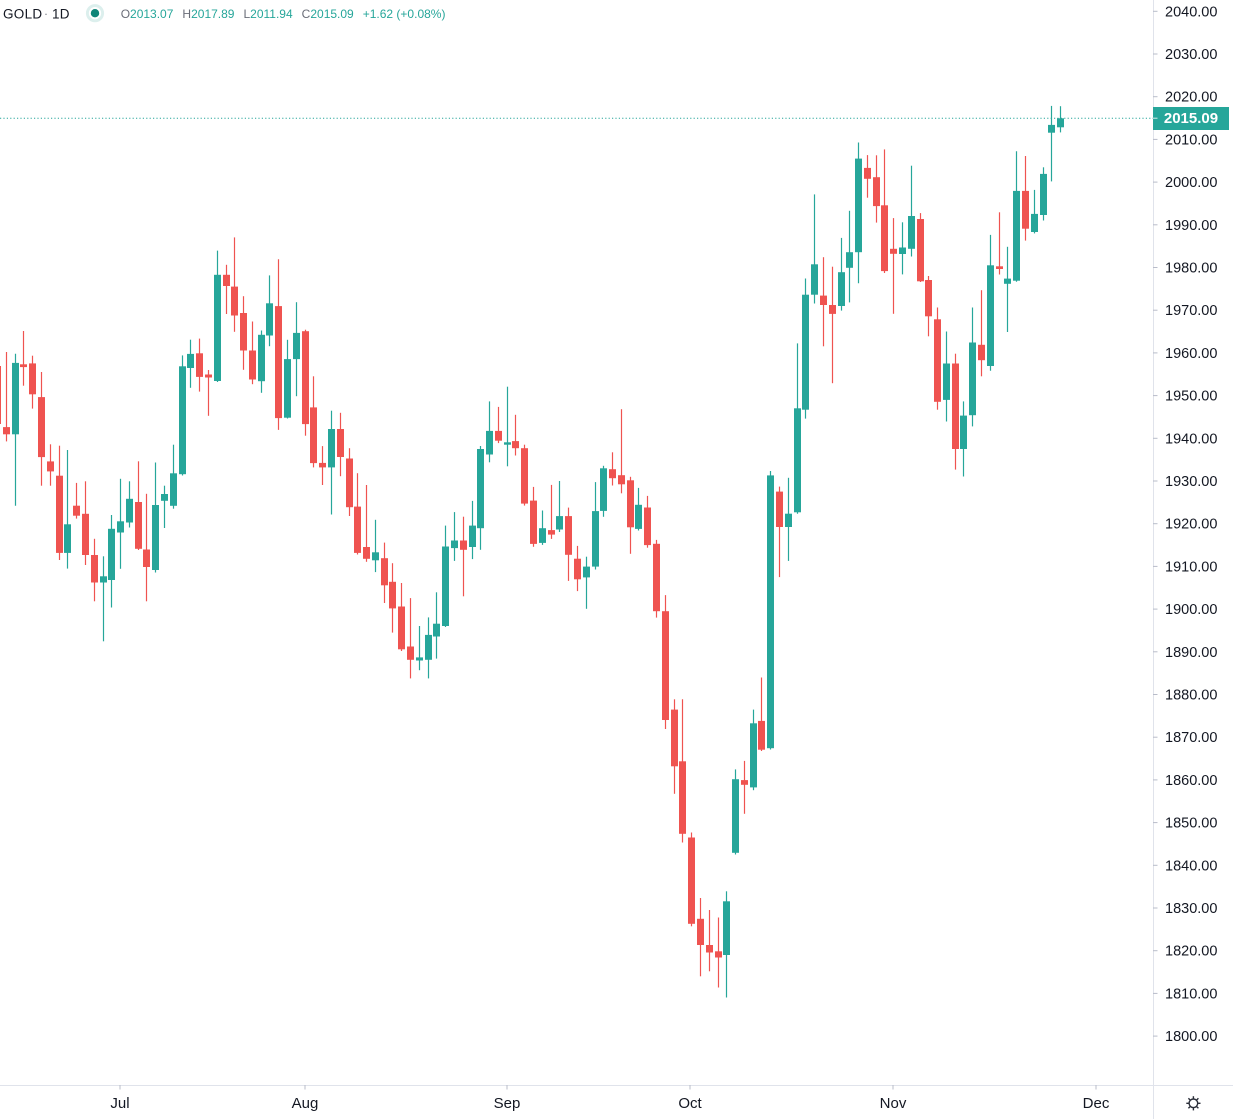 The width and height of the screenshot is (1233, 1119). Describe the element at coordinates (1191, 567) in the screenshot. I see `svg-text: 1910.00` at that location.